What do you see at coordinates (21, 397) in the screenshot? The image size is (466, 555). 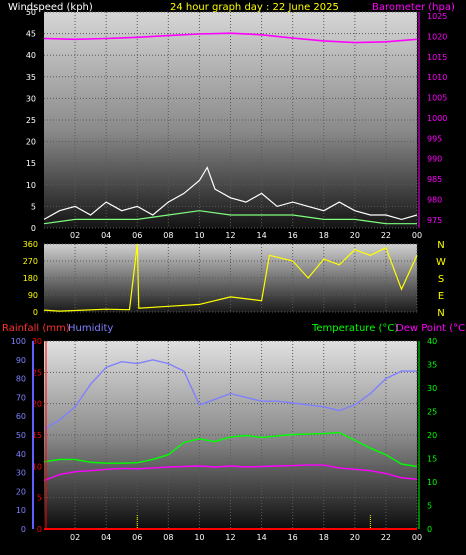 I see `humidity-tick-label: 70` at bounding box center [21, 397].